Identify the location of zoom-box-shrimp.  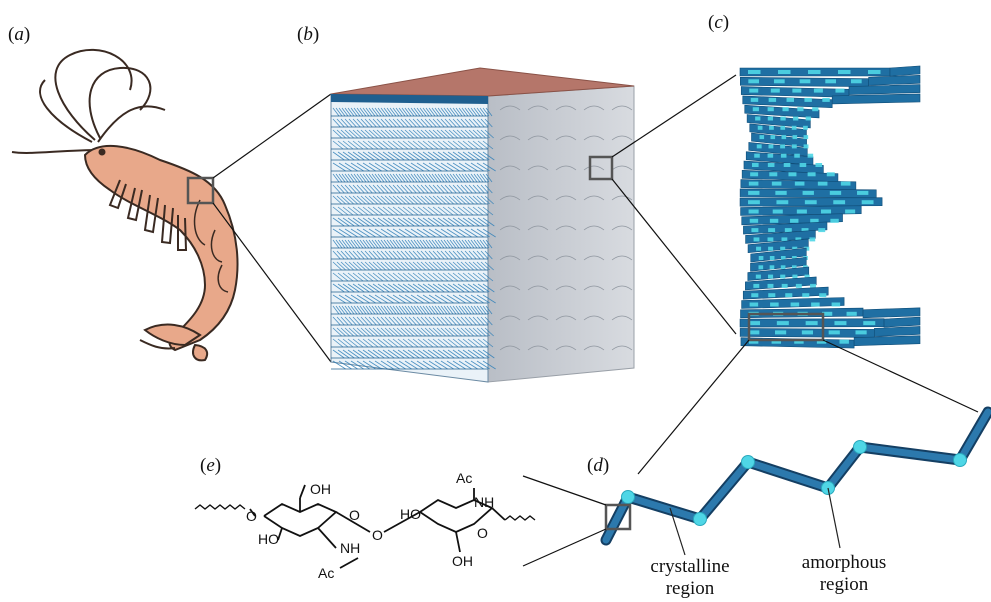
(200, 190).